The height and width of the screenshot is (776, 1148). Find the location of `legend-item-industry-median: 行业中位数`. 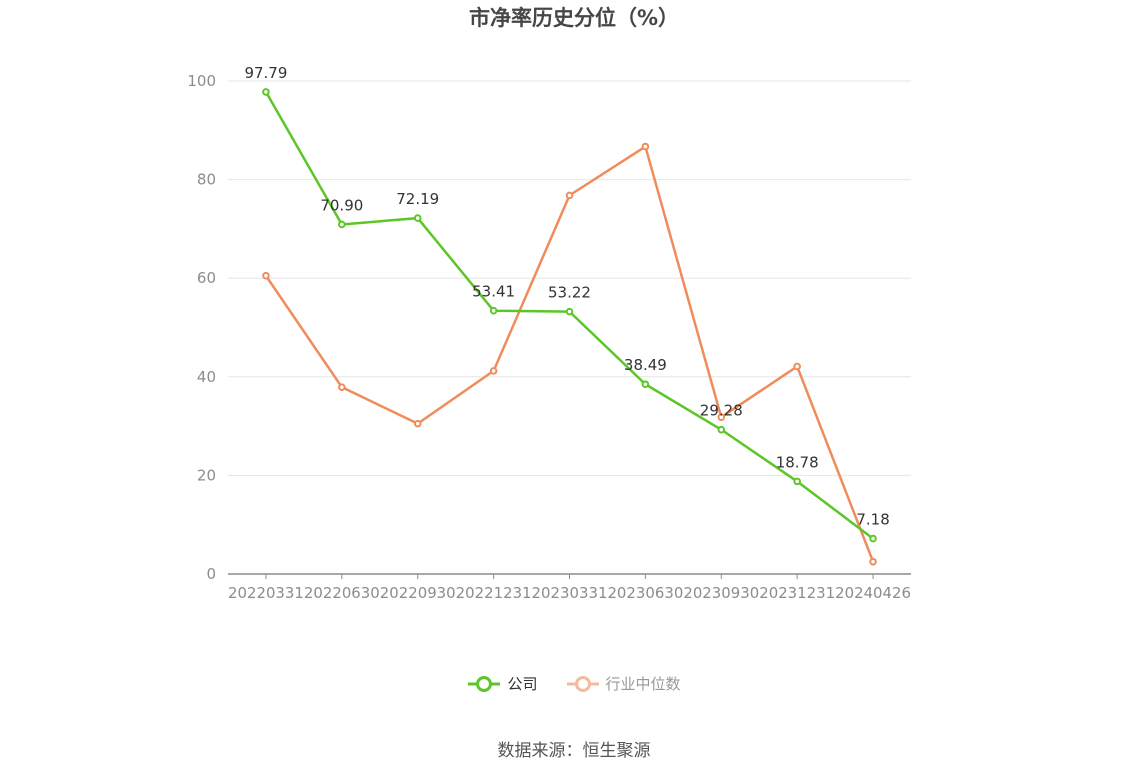

legend-item-industry-median: 行业中位数 is located at coordinates (623, 683).